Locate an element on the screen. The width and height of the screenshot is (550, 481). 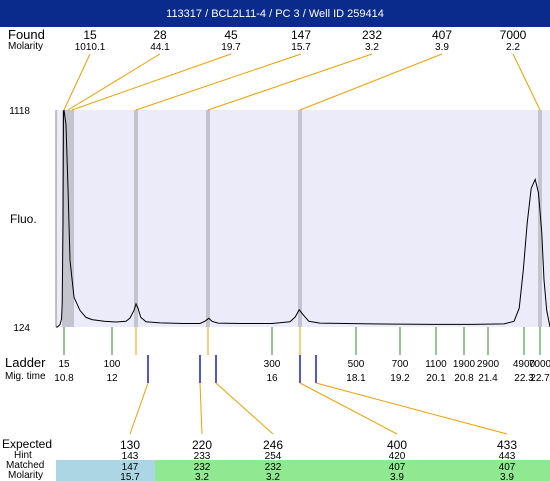
hint-label: Hint is located at coordinates (23, 455).